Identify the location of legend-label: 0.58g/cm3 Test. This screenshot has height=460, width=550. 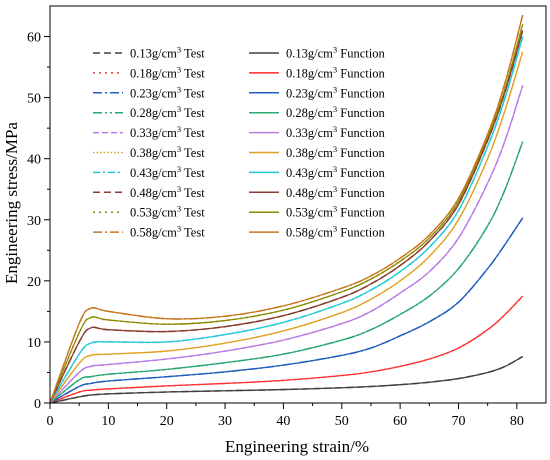
(167, 232).